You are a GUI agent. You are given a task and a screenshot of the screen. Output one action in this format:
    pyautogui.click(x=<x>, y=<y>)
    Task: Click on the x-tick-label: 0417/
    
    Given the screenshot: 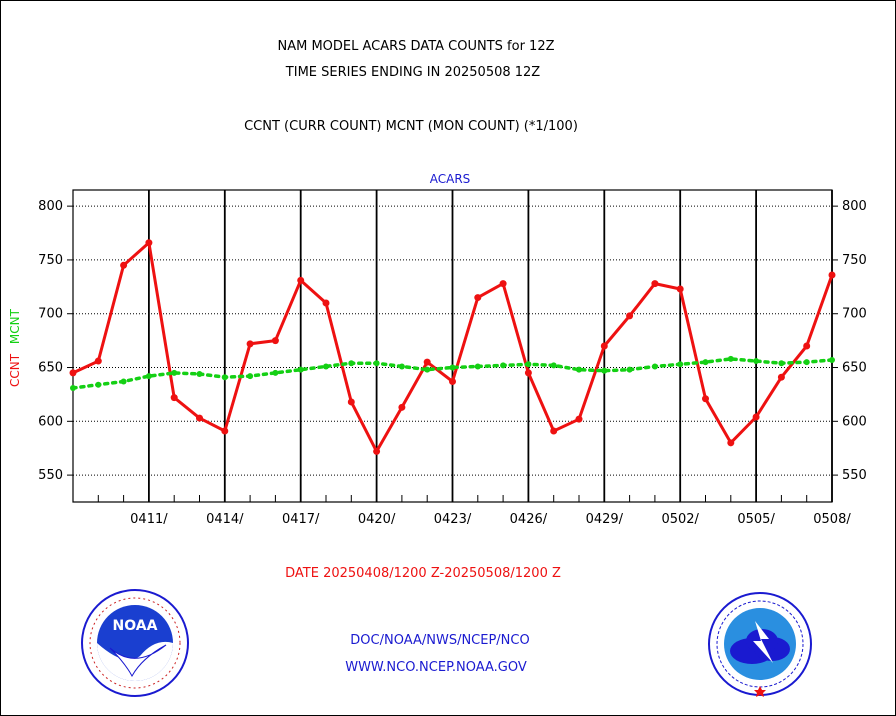 What is the action you would take?
    pyautogui.click(x=301, y=519)
    